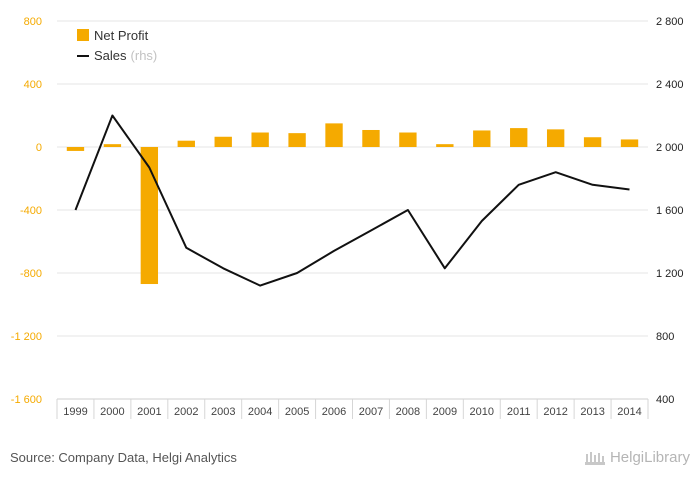 The height and width of the screenshot is (483, 700). I want to click on x-tick-label: 2005, so click(297, 412).